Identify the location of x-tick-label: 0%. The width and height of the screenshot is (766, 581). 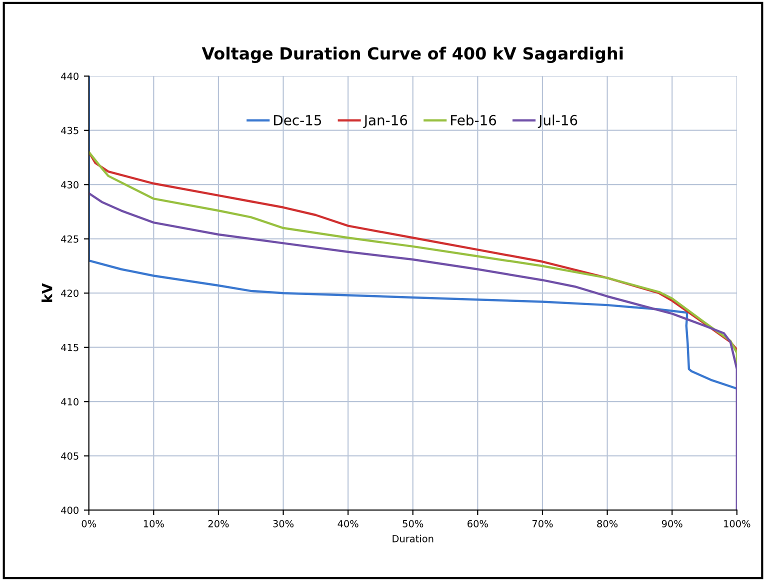
(89, 524).